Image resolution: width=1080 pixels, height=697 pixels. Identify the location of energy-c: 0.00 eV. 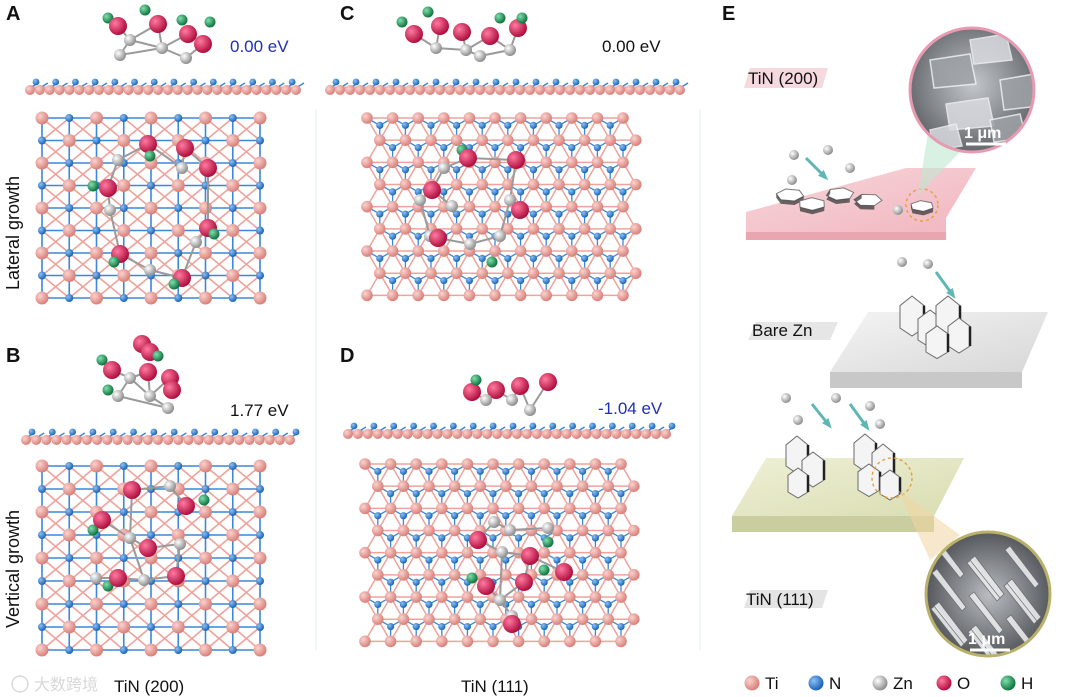
(631, 46).